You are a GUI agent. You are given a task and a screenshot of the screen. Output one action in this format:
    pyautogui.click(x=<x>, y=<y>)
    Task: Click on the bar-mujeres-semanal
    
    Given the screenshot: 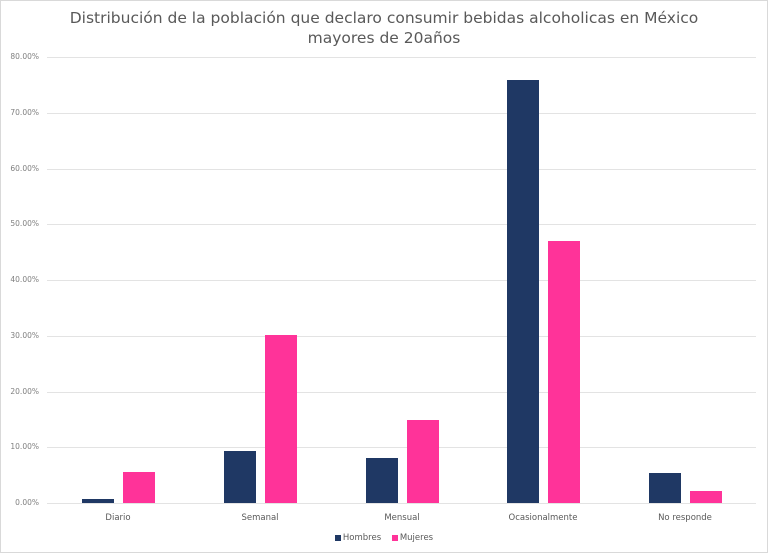 What is the action you would take?
    pyautogui.click(x=281, y=419)
    